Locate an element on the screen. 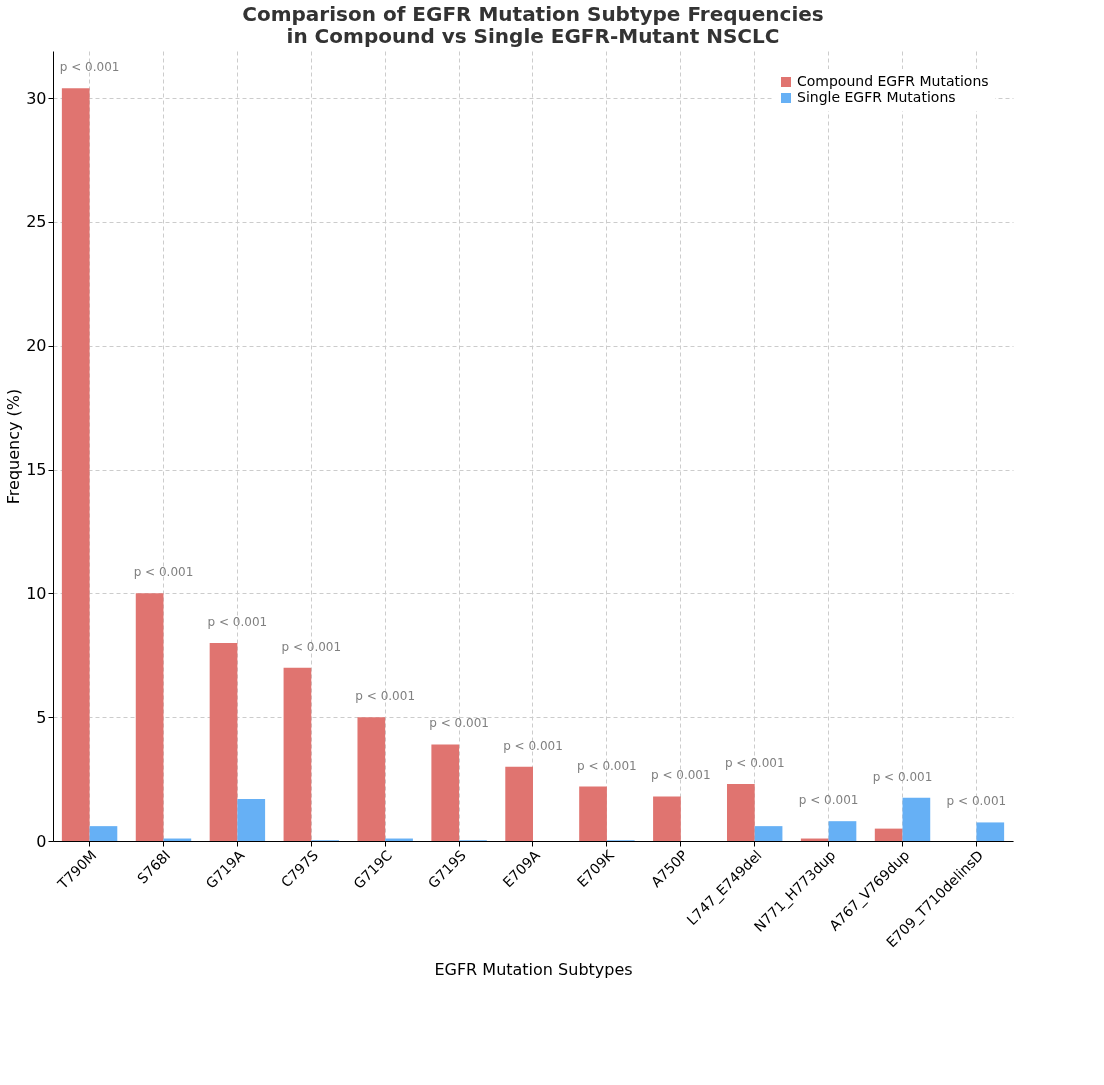 Image resolution: width=1104 pixels, height=1085 pixels. y-tick-label: 25 is located at coordinates (36, 222).